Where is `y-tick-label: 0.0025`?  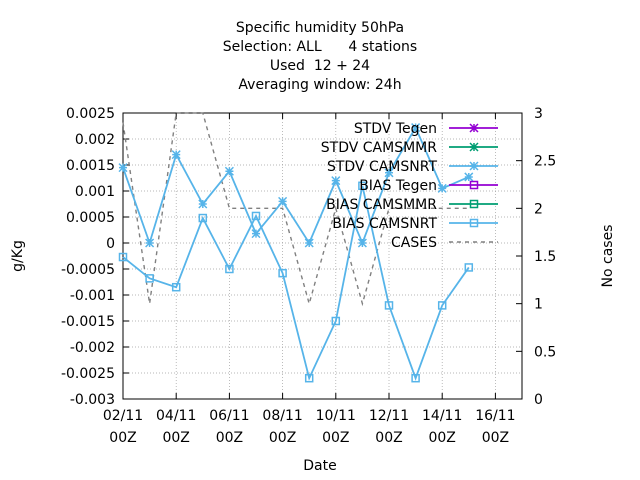 y-tick-label: 0.0025 is located at coordinates (90, 114).